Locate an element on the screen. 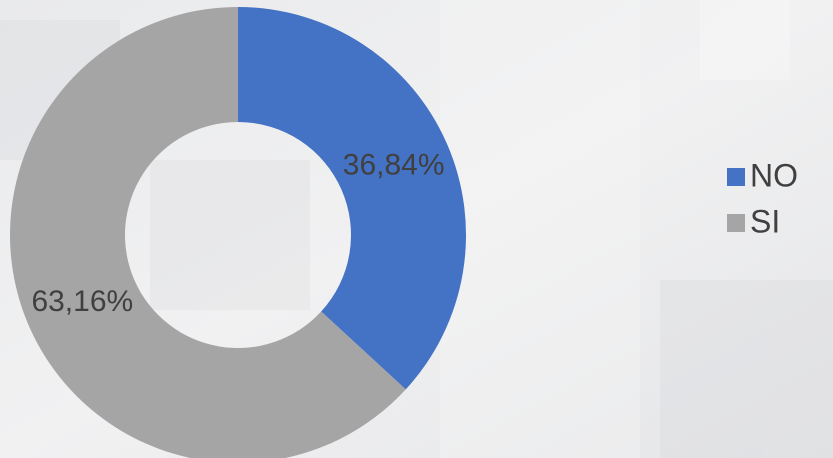  data-label: 63,16% is located at coordinates (82, 301).